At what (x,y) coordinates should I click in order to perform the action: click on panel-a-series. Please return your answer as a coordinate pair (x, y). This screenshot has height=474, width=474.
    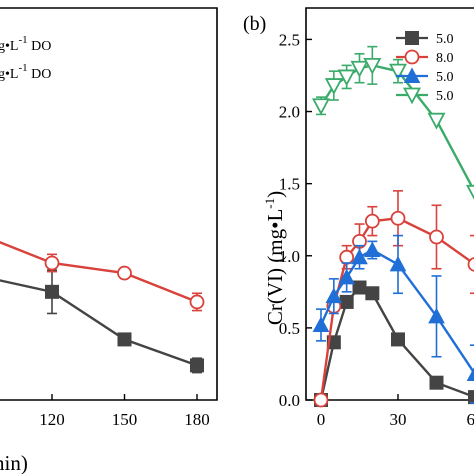
    Looking at the image, I should click on (102, 307).